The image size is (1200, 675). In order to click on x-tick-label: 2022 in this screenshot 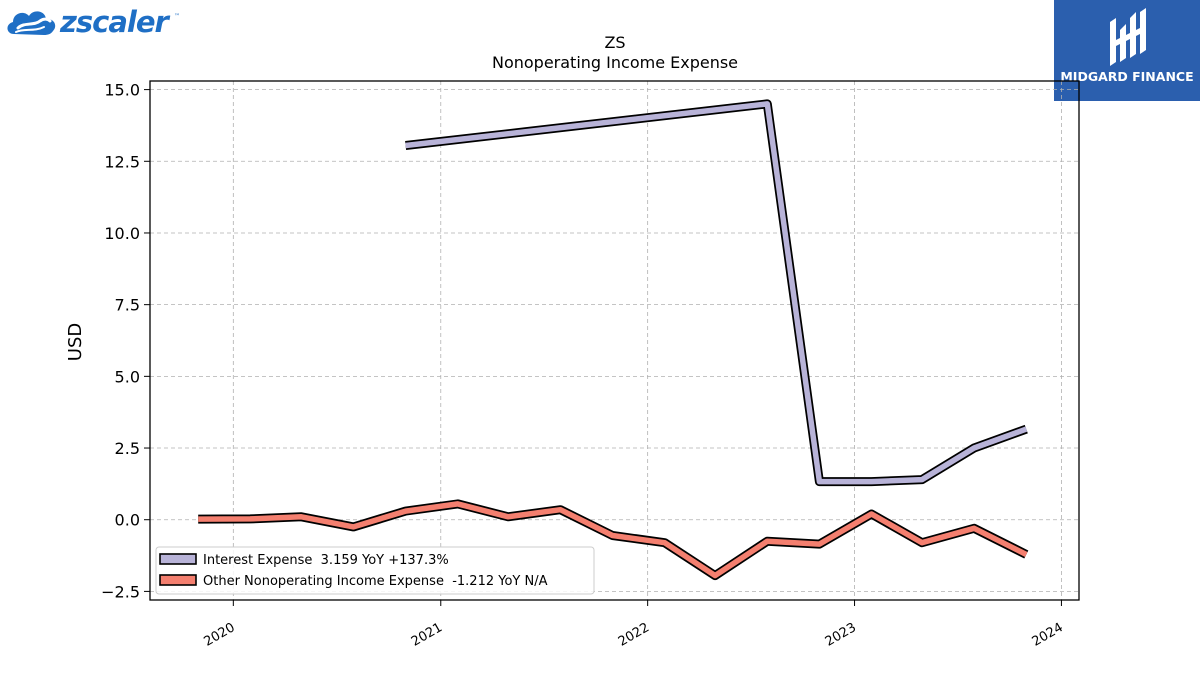, I will do `click(634, 635)`.